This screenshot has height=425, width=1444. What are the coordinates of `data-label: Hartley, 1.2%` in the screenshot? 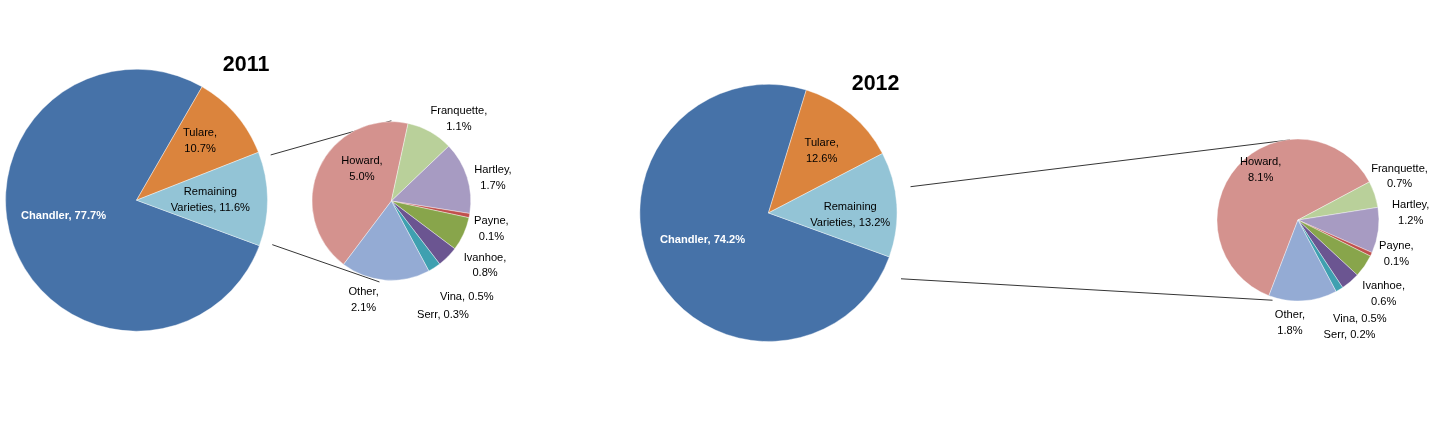 It's located at (1410, 212).